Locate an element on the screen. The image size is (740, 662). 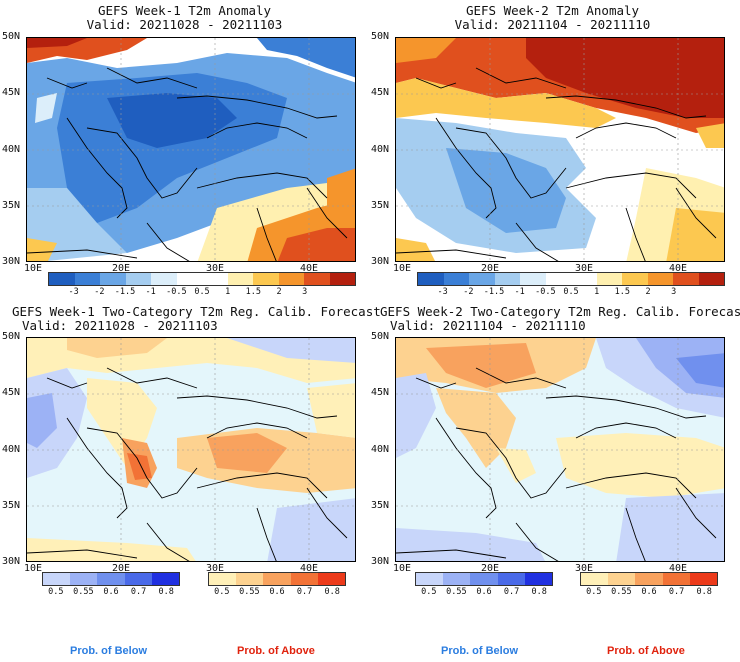
map-week2-anomaly-svg is located at coordinates (560, 149).